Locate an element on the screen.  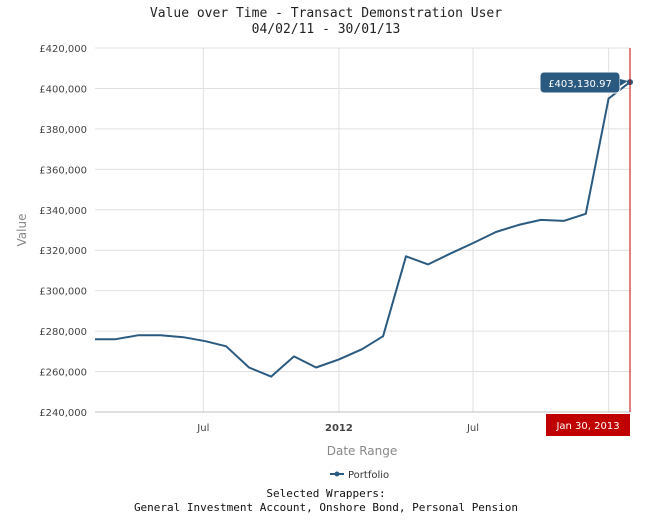
legend-portfolio-marker is located at coordinates (337, 474).